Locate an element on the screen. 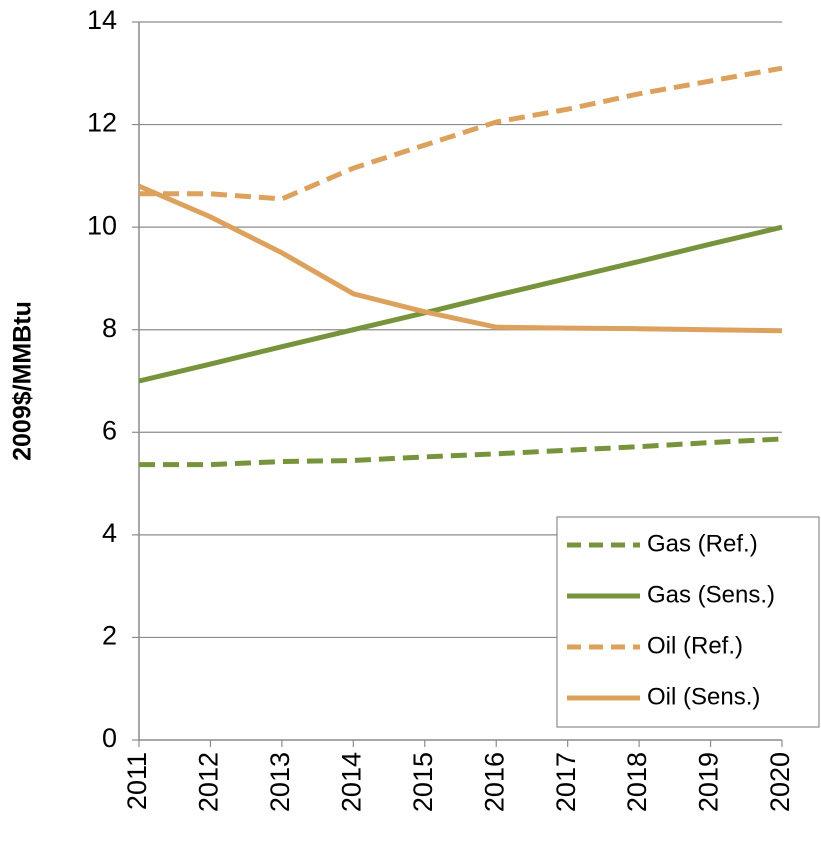 The height and width of the screenshot is (842, 821). x-tick-label: 2011 is located at coordinates (137, 781).